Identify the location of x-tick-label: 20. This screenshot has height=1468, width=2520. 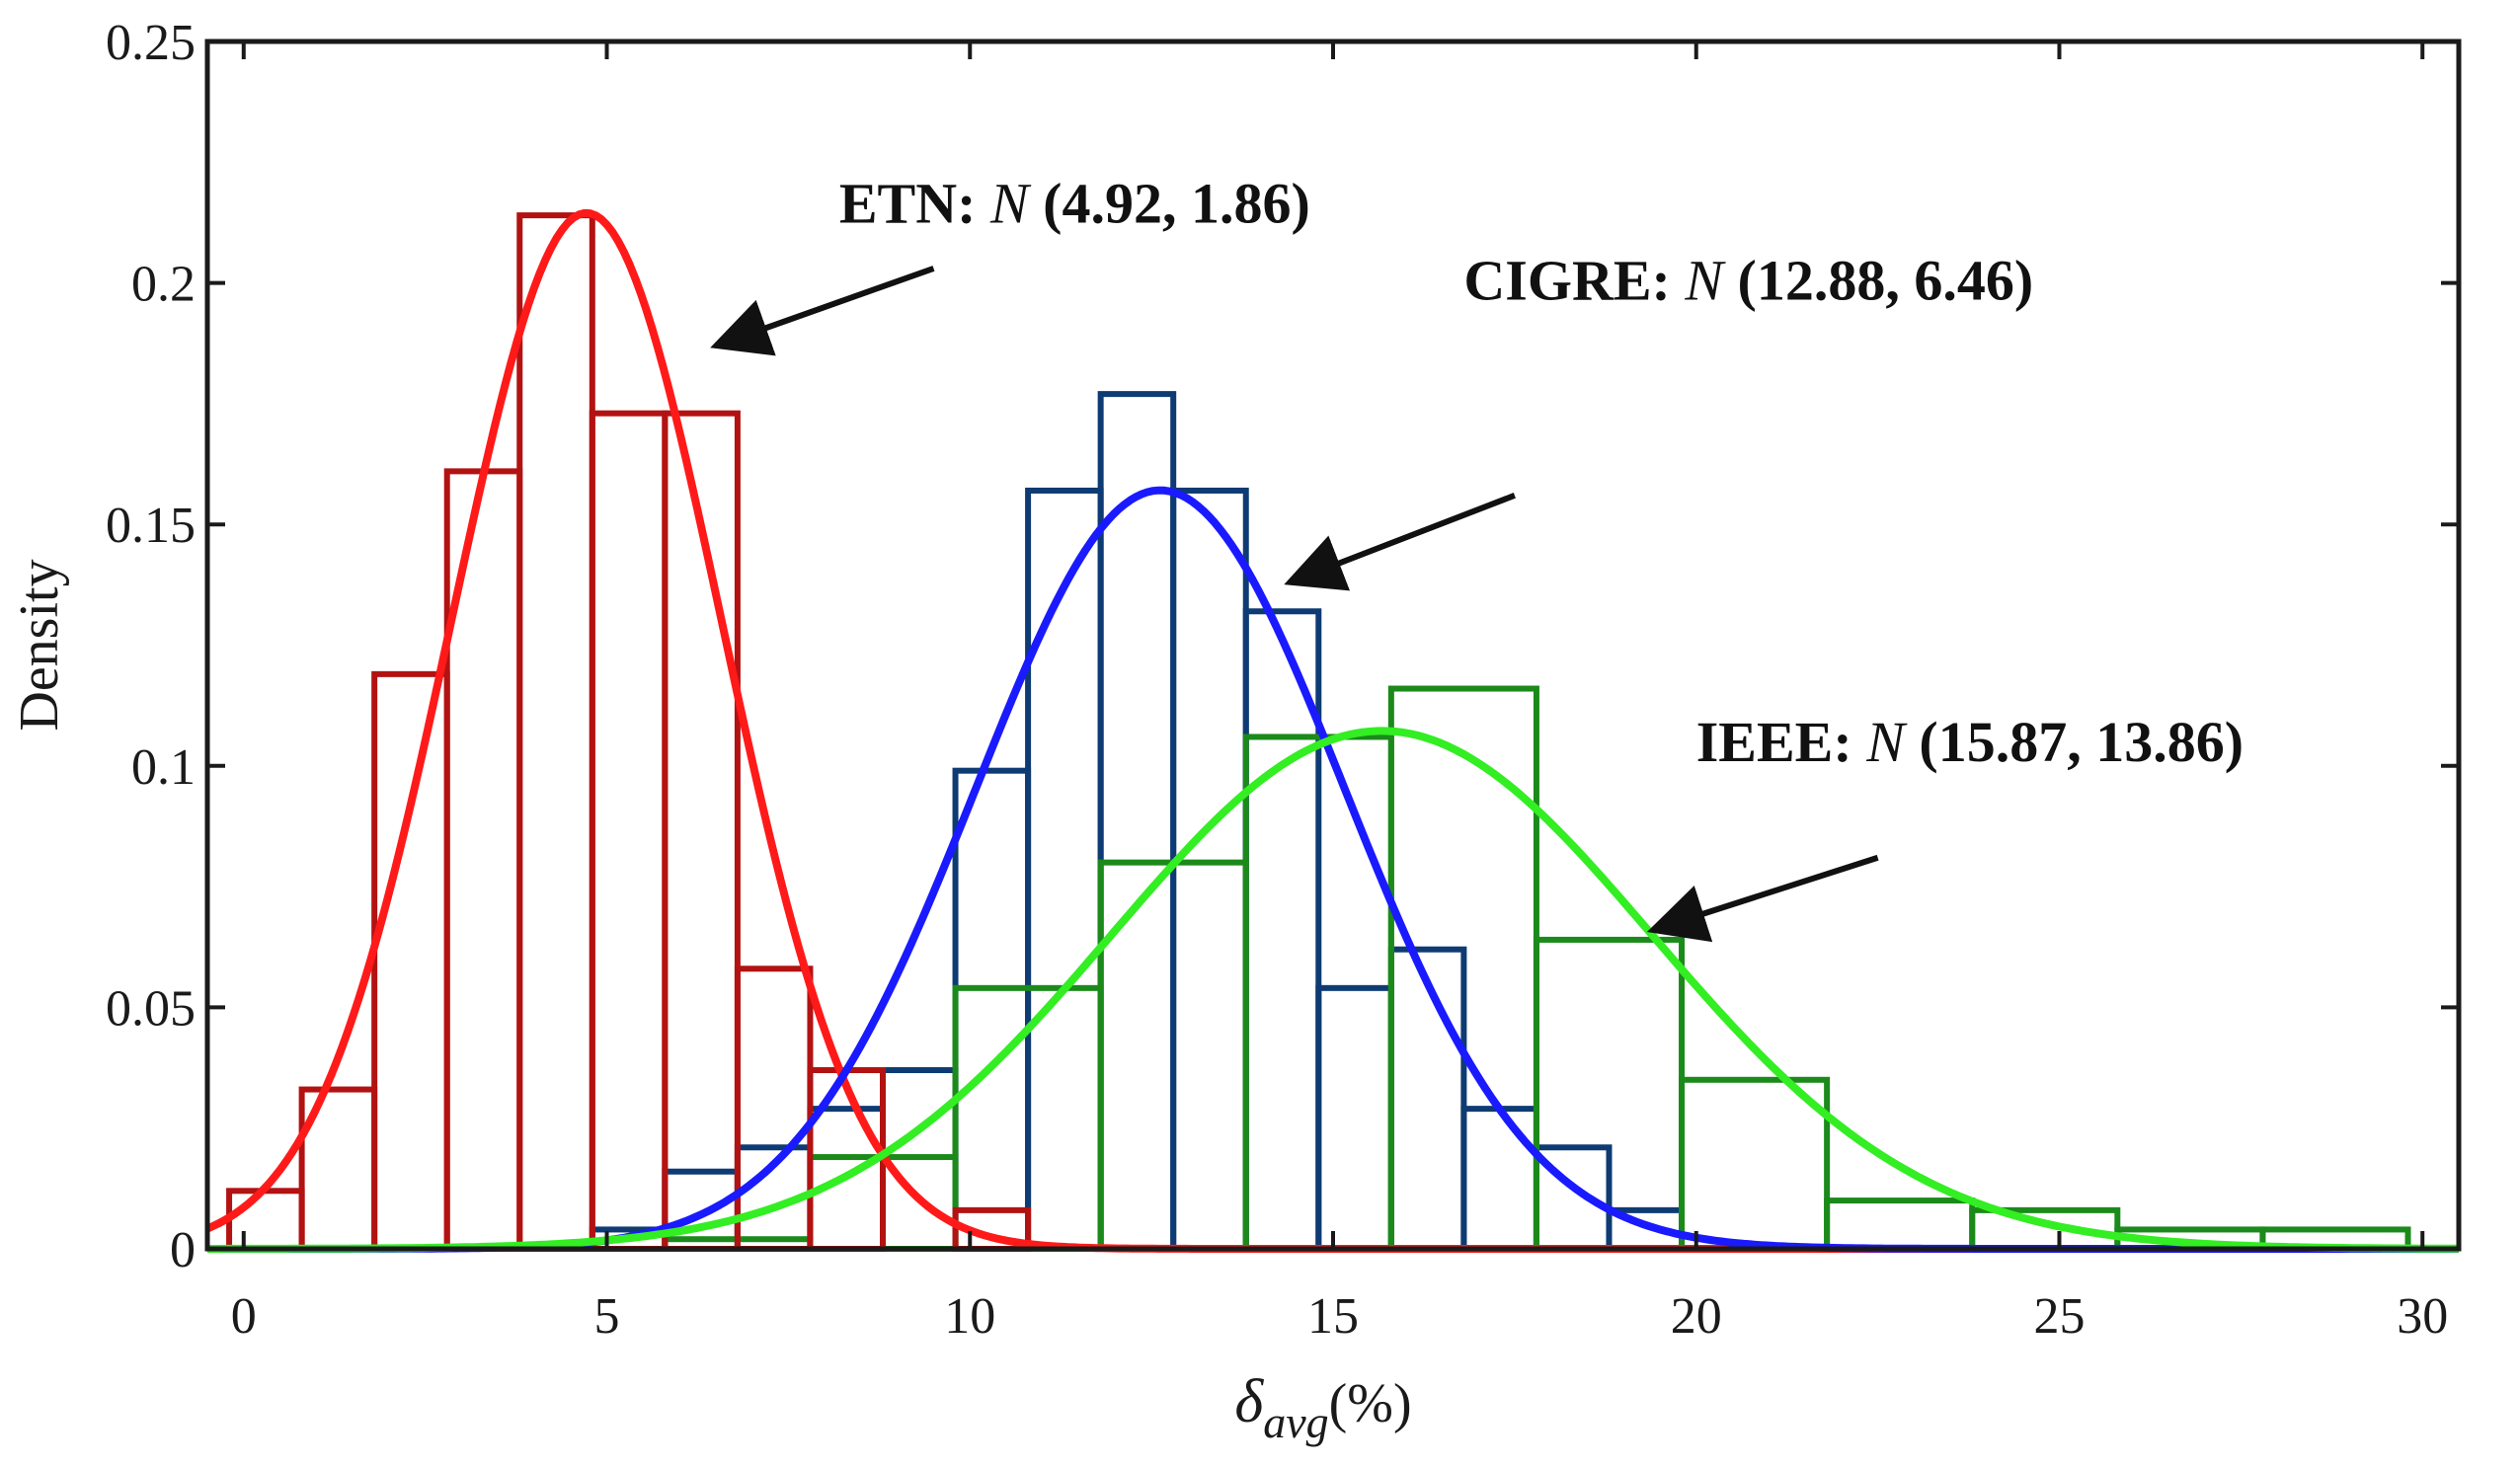
(1696, 1316).